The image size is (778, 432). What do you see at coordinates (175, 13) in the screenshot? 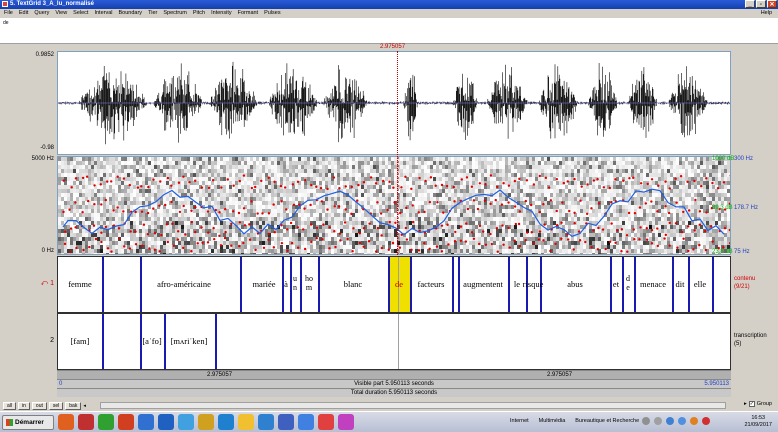
I see `menu-spectrum: Spectrum` at bounding box center [175, 13].